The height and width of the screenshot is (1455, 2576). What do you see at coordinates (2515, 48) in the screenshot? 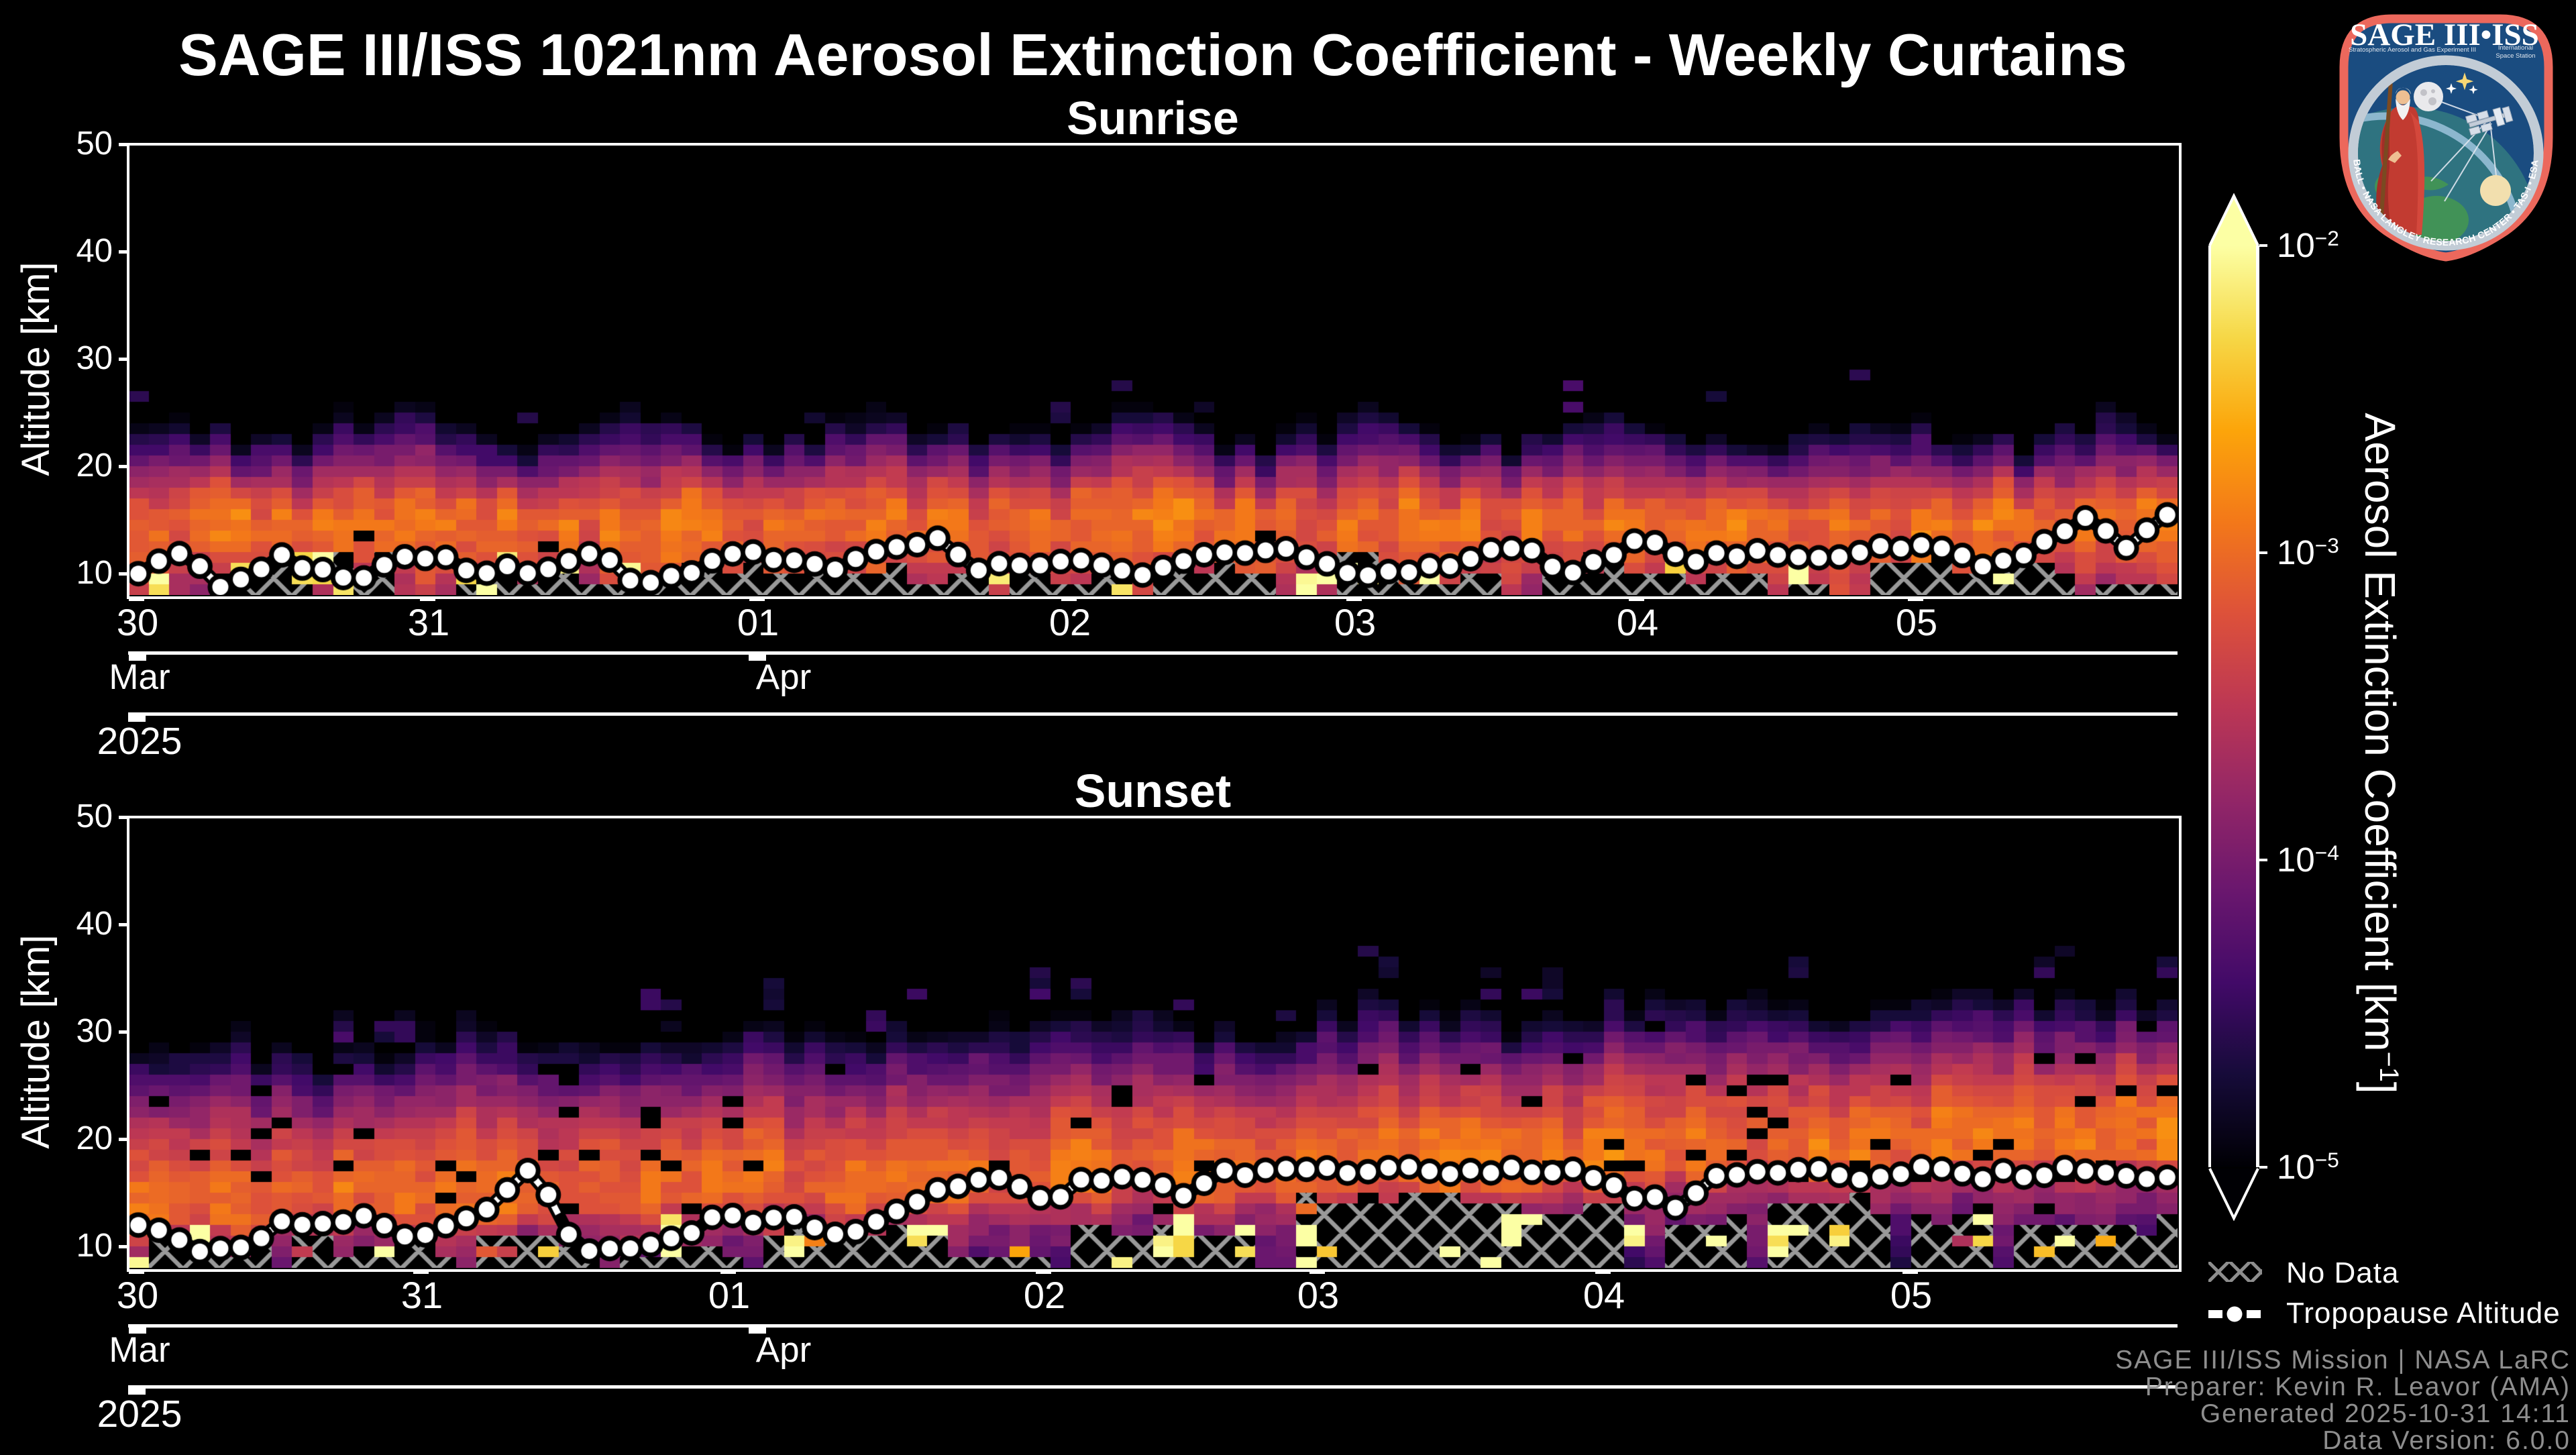
I see `svg-text: International` at bounding box center [2515, 48].